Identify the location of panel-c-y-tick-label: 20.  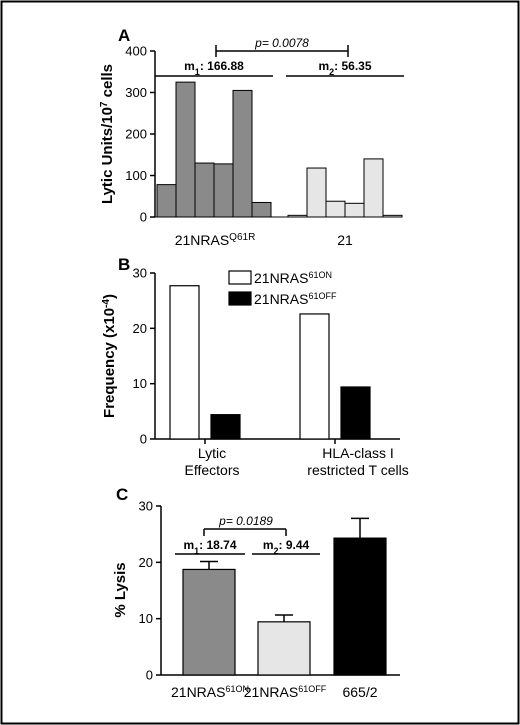
(146, 562).